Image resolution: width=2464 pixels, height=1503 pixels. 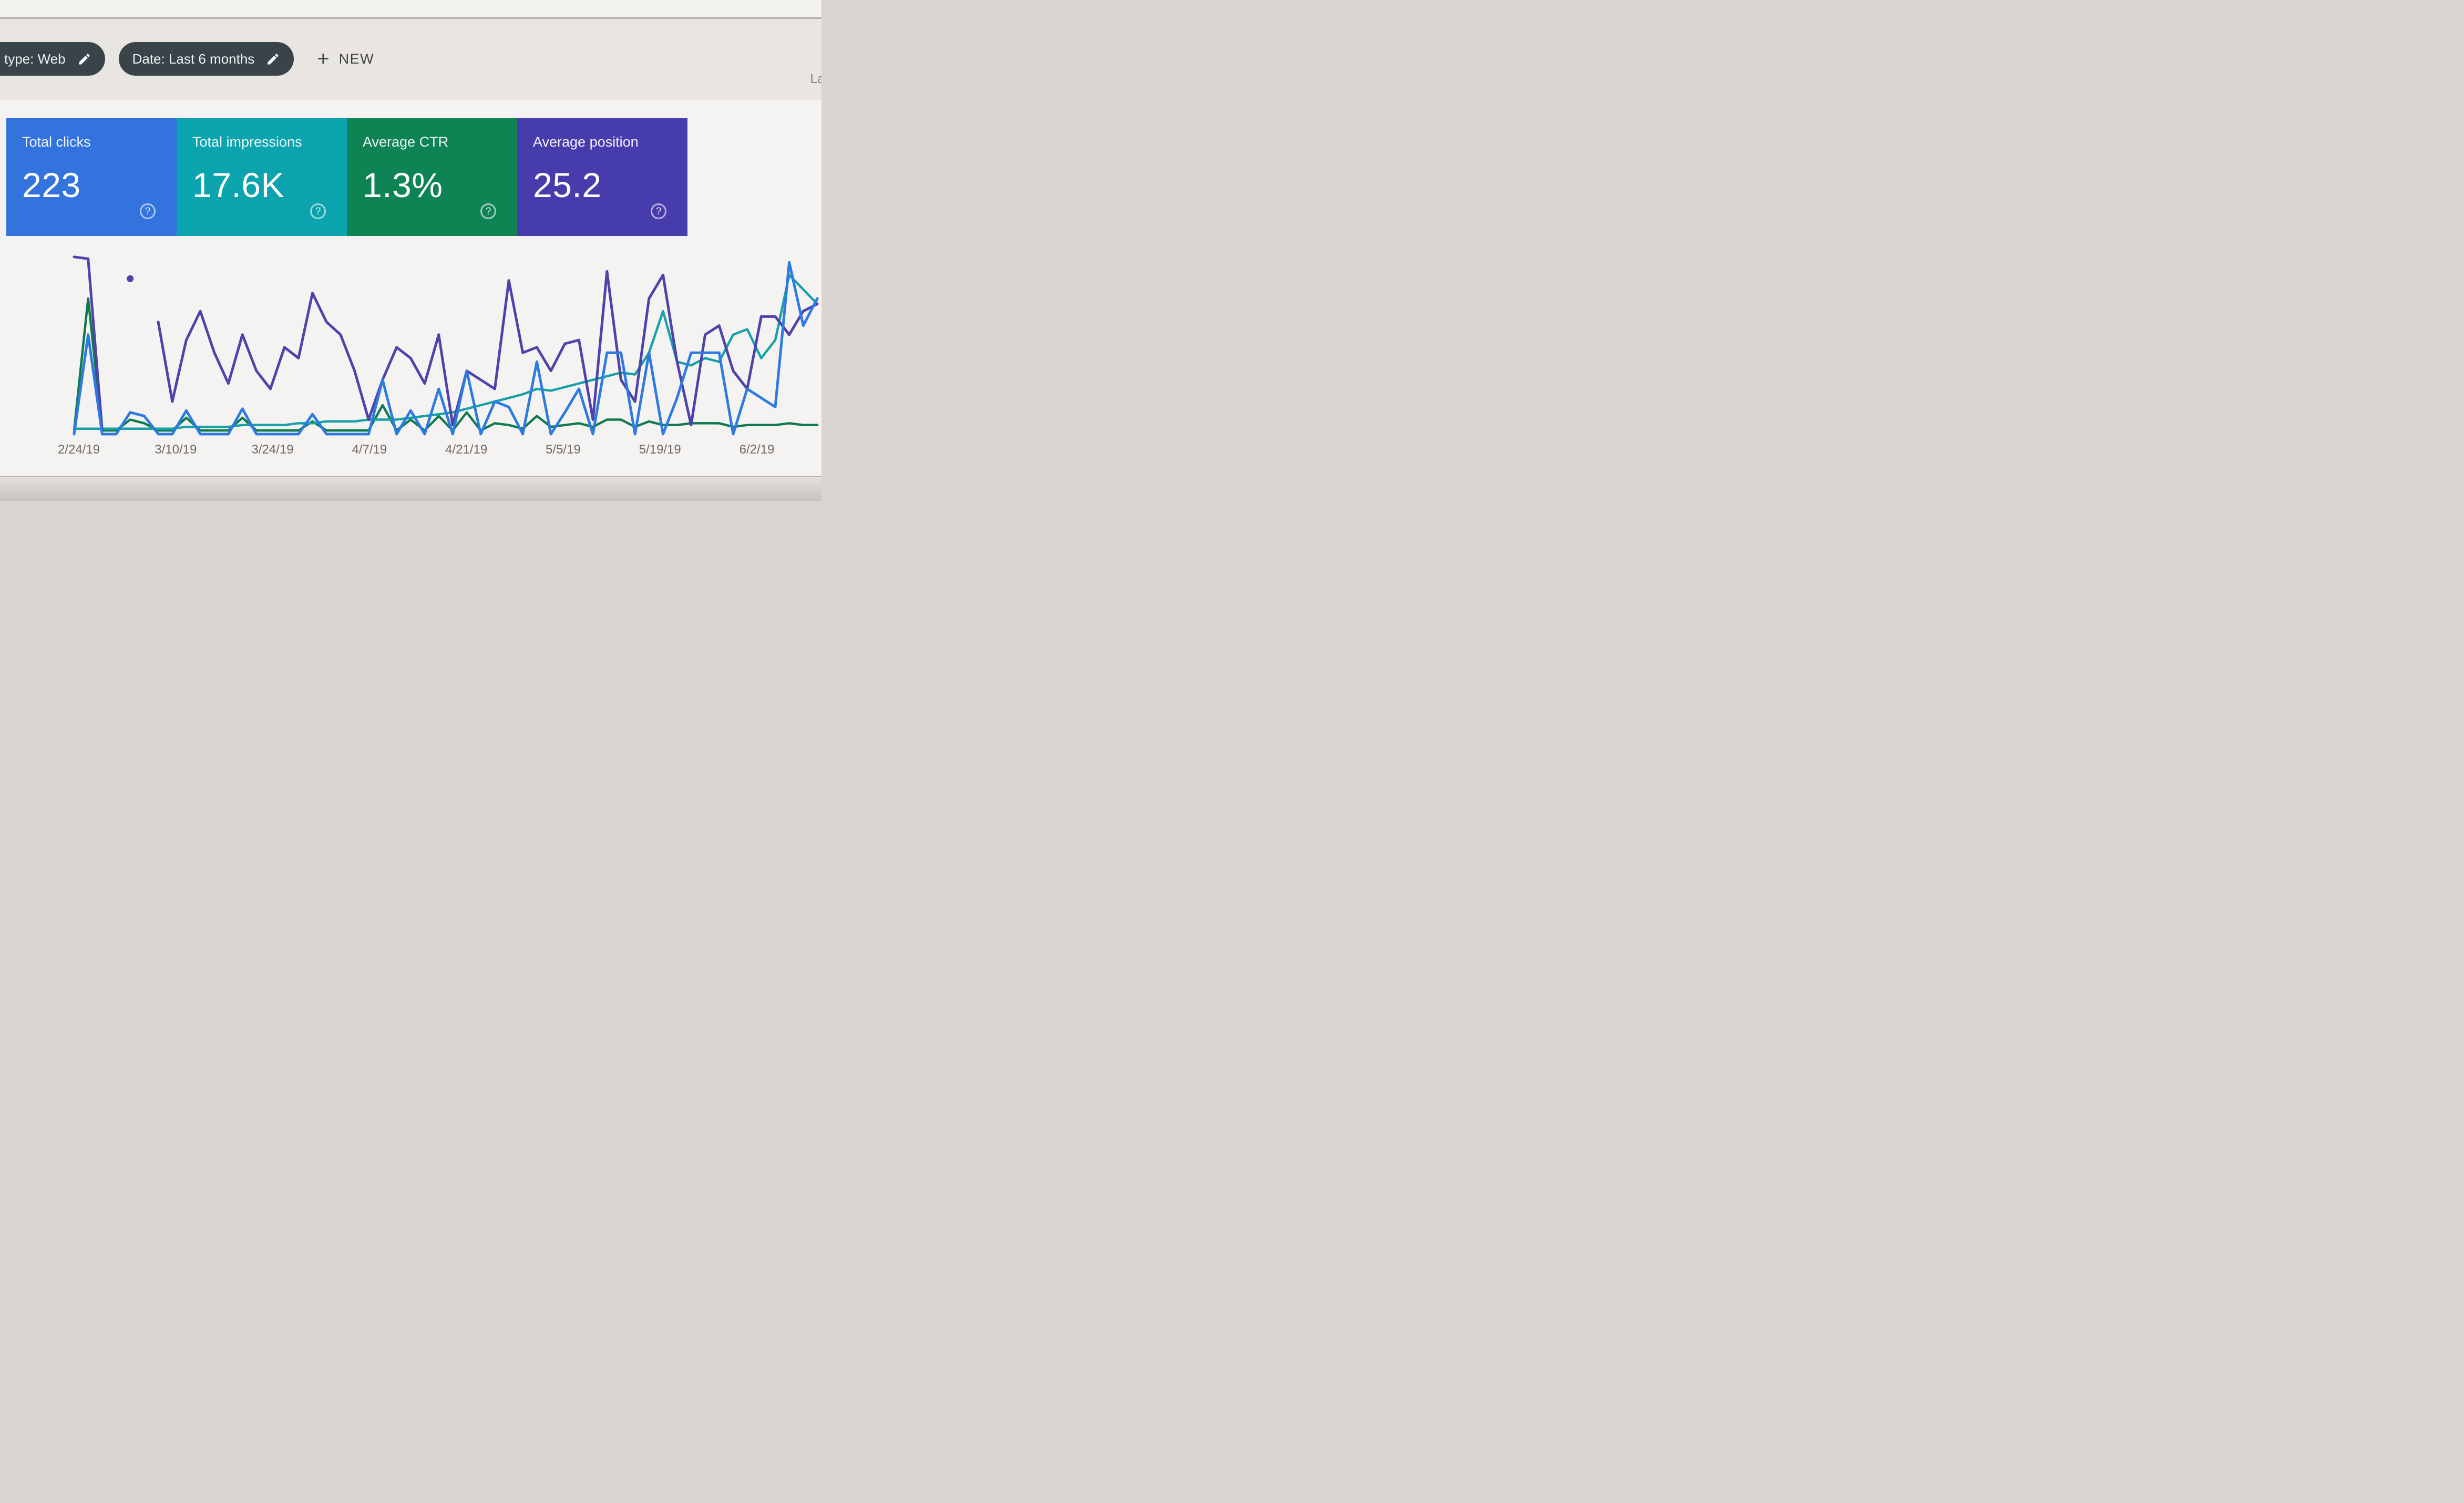 What do you see at coordinates (193, 59) in the screenshot?
I see `filter-chip-label: Date: Last 6 months` at bounding box center [193, 59].